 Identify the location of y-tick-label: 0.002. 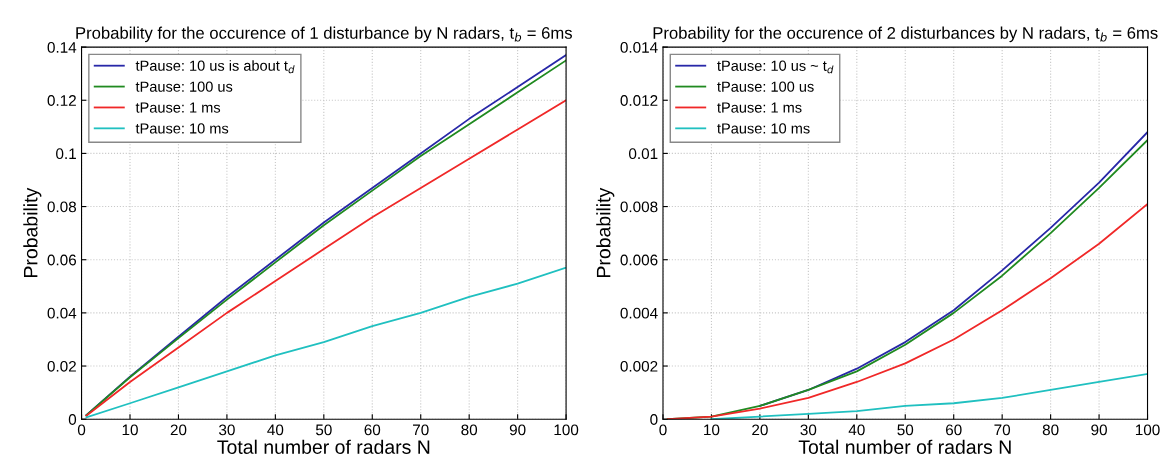
(639, 366).